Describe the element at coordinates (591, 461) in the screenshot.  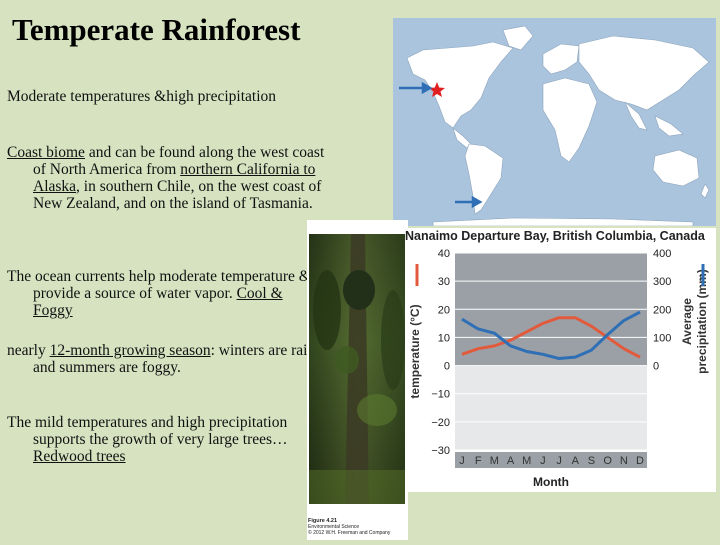
I see `month-tick-label: S` at that location.